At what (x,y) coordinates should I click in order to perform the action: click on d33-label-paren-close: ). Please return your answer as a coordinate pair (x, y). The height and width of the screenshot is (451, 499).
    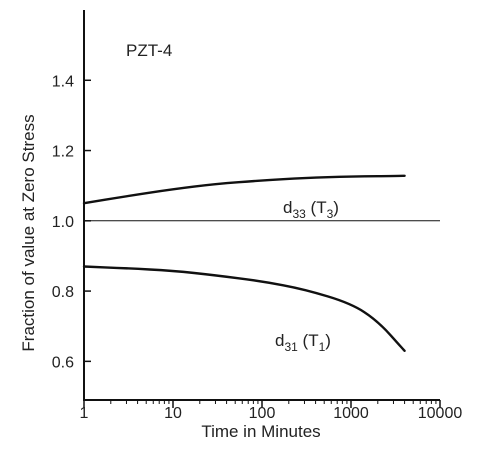
    Looking at the image, I should click on (336, 207).